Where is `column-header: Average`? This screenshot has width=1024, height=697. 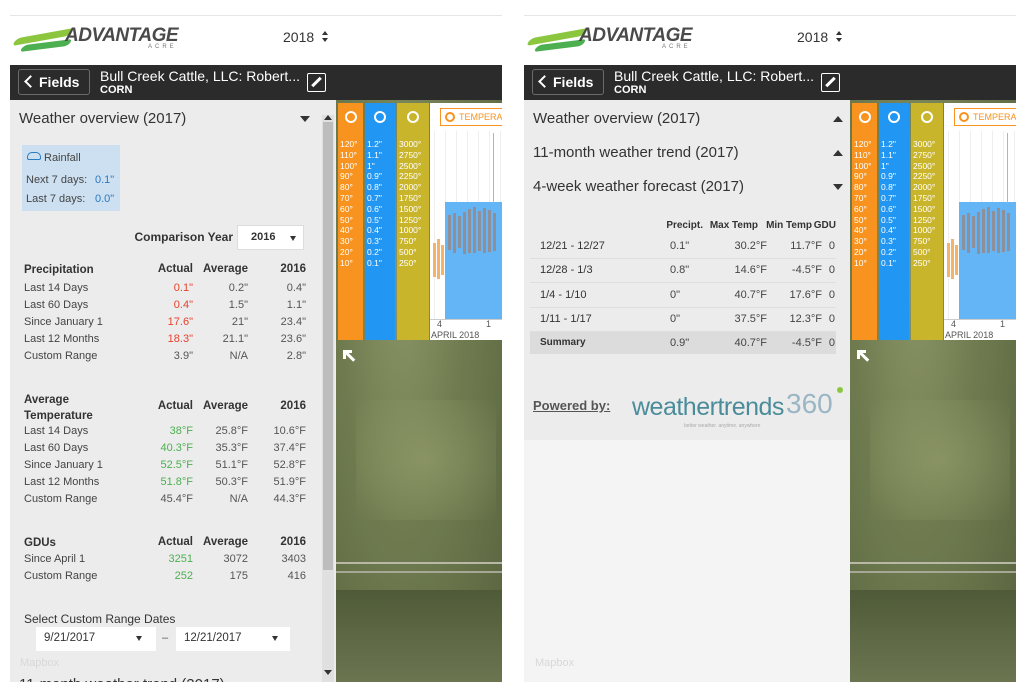
column-header: Average is located at coordinates (225, 542).